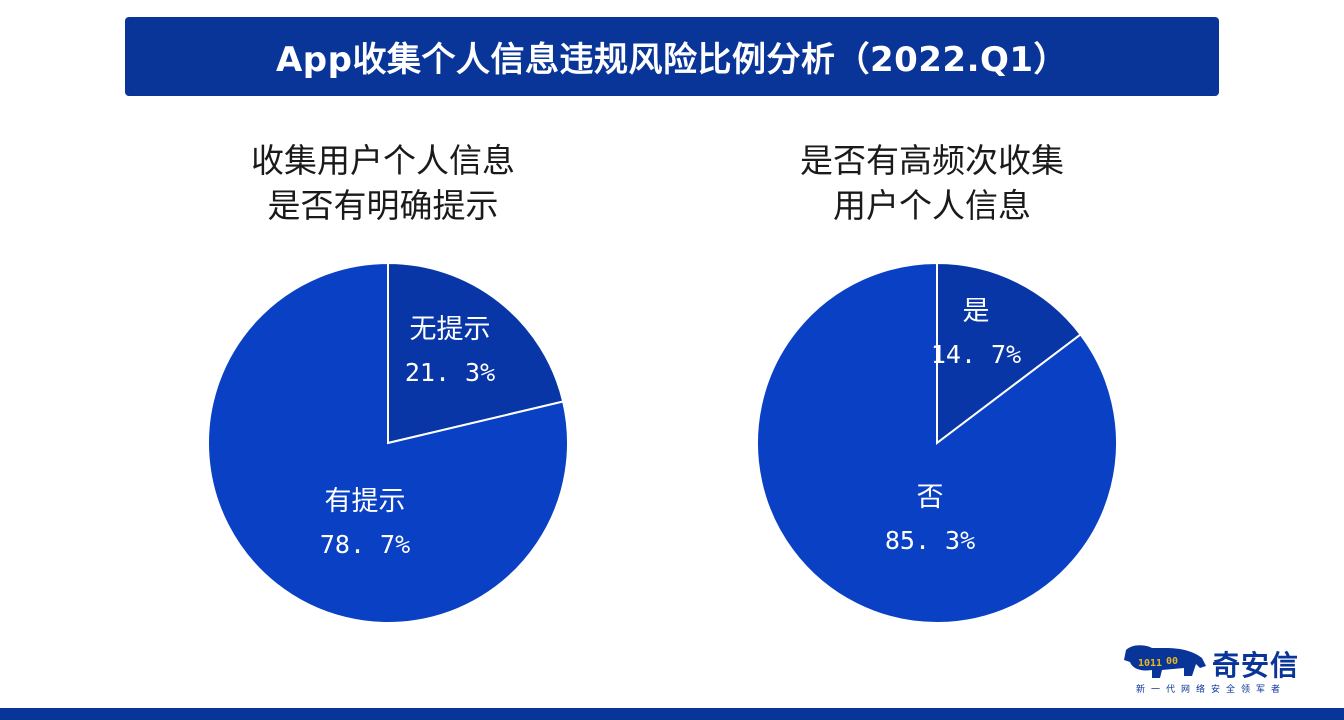  Describe the element at coordinates (476, 353) in the screenshot. I see `pie-slice-no-prompt` at that location.